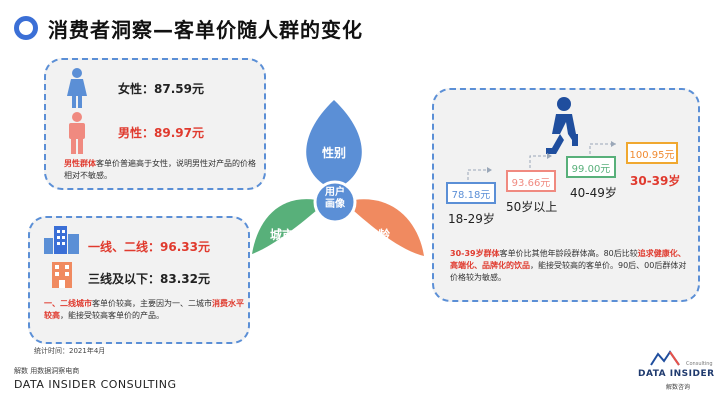  What do you see at coordinates (62, 275) in the screenshot?
I see `town-building-icon` at bounding box center [62, 275].